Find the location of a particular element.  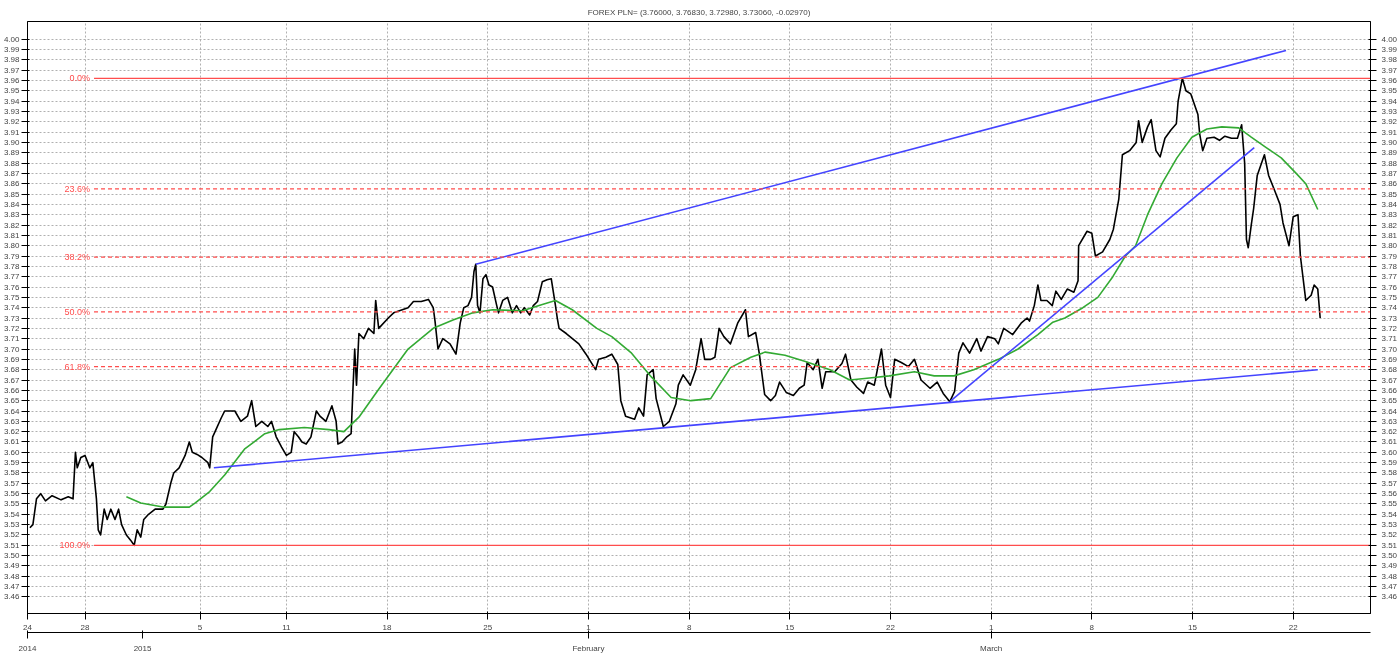

y2-tick-label: 3.46 is located at coordinates (1389, 597).